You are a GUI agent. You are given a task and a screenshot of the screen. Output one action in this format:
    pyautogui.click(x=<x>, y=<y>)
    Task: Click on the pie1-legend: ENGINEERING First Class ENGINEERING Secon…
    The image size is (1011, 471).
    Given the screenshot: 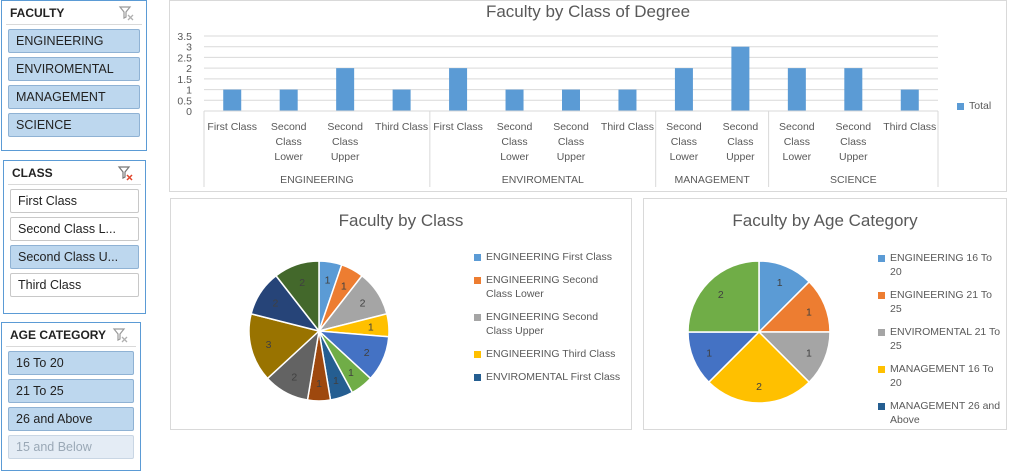 What is the action you would take?
    pyautogui.click(x=549, y=321)
    